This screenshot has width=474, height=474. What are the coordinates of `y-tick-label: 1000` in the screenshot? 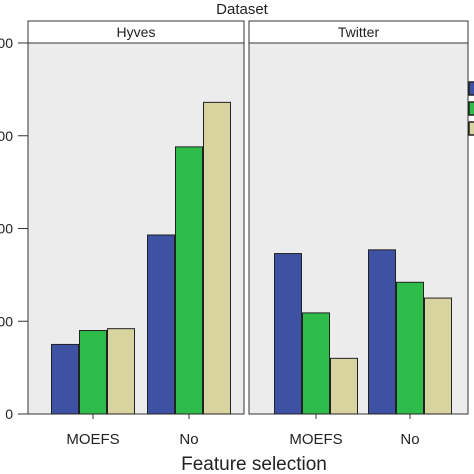 It's located at (6, 321).